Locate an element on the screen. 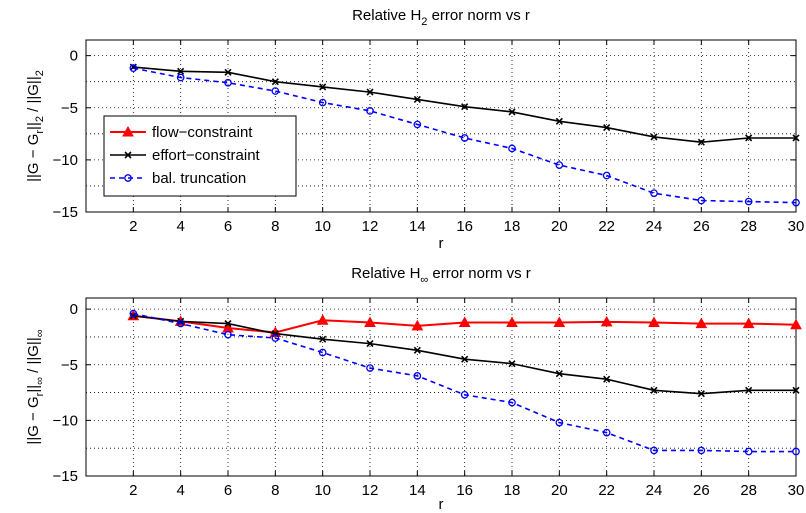 Image resolution: width=806 pixels, height=513 pixels. y-tick-label: −15 is located at coordinates (65, 212).